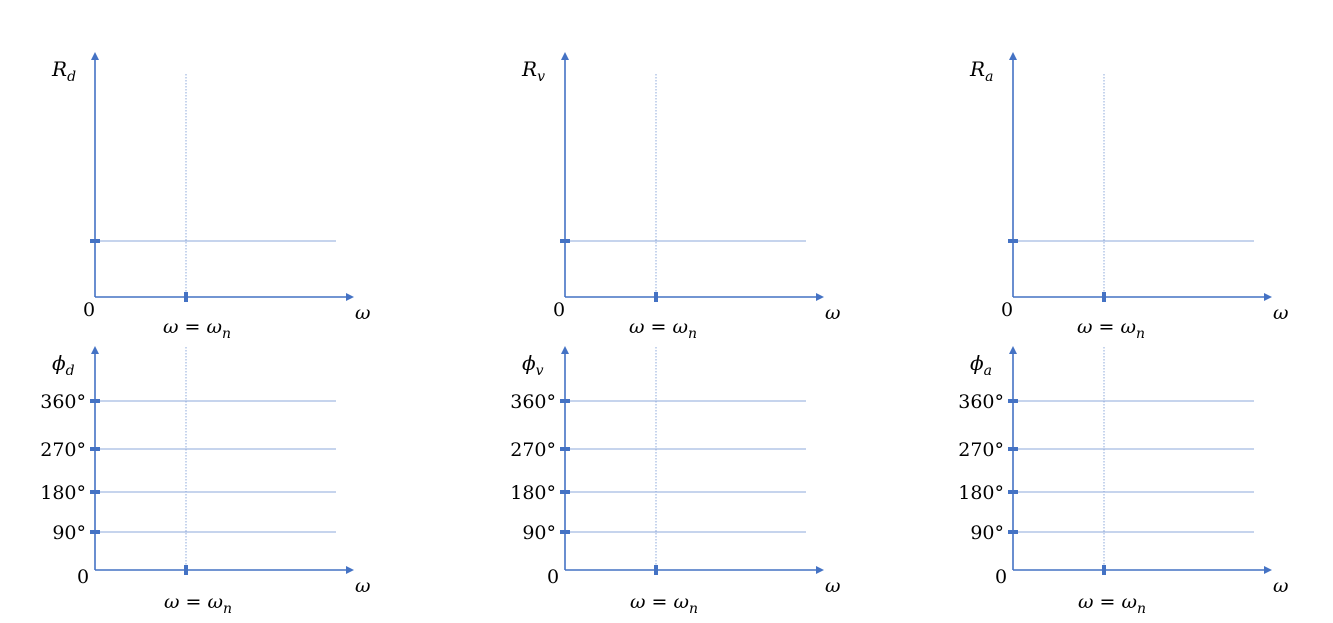  I want to click on y-axis-label: ϕd, so click(63, 365).